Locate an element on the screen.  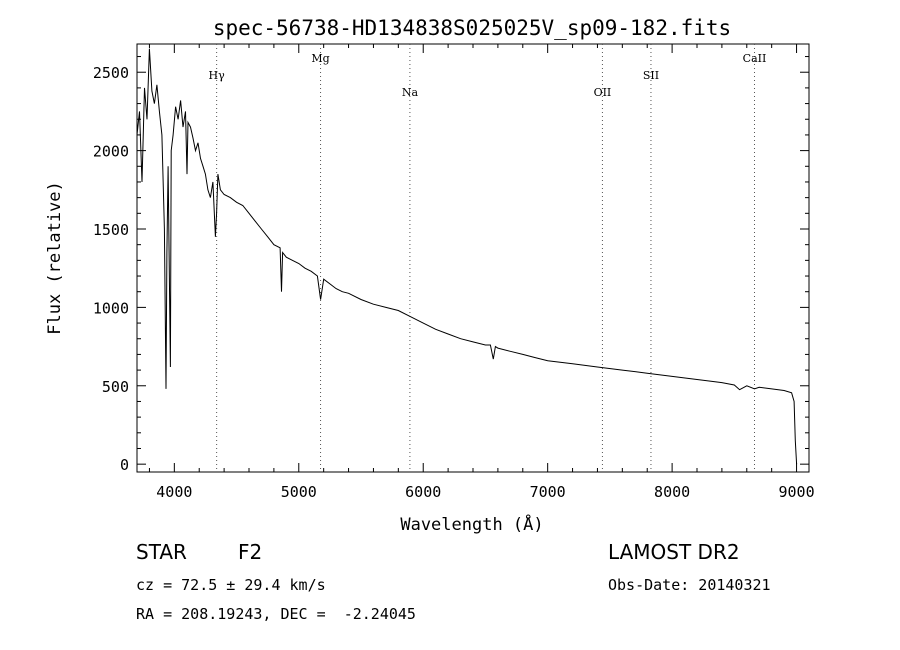
x-tick-label: 6000 is located at coordinates (423, 492).